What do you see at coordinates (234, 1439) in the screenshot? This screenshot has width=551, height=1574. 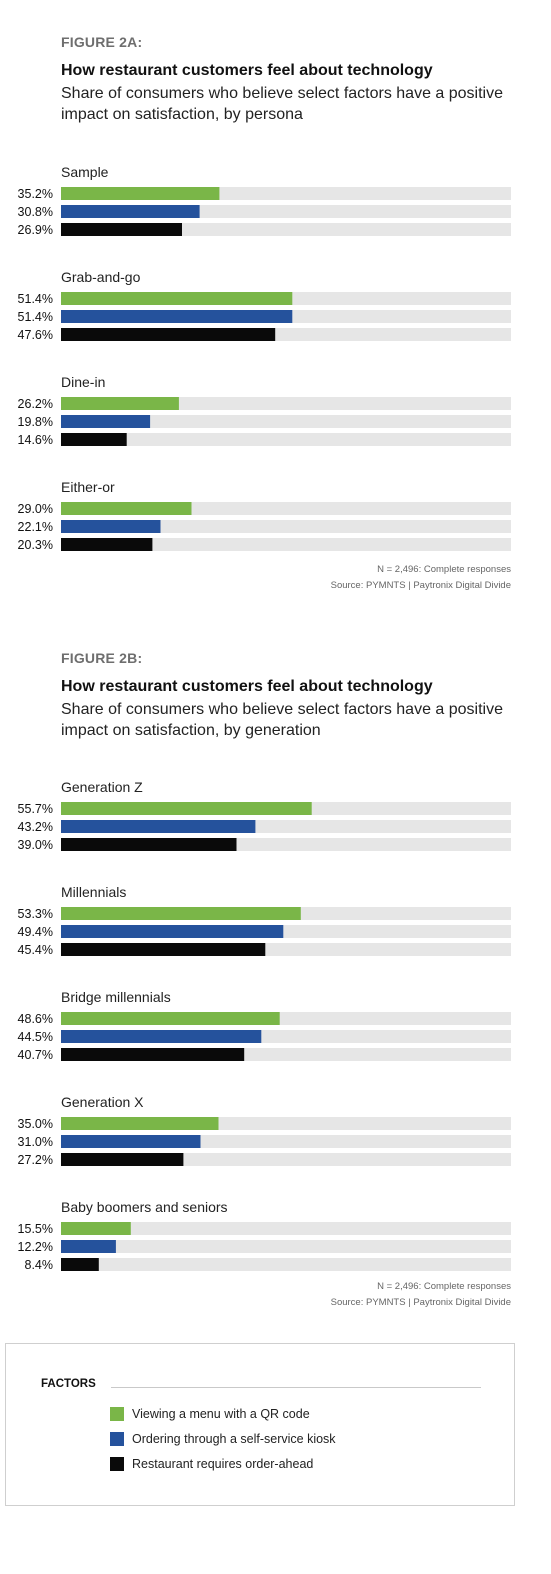 I see `legend-label: Ordering through a self-service kiosk` at bounding box center [234, 1439].